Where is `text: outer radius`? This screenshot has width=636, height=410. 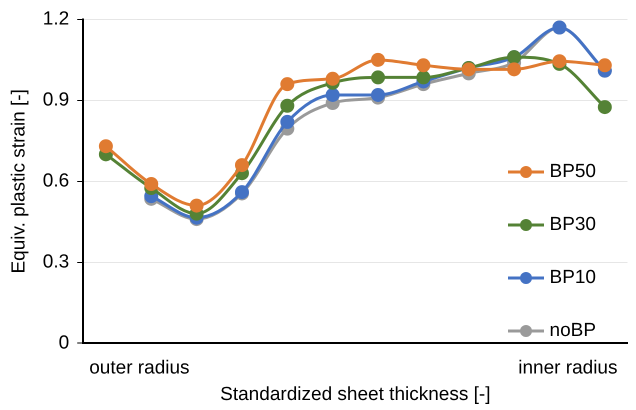 text: outer radius is located at coordinates (139, 367).